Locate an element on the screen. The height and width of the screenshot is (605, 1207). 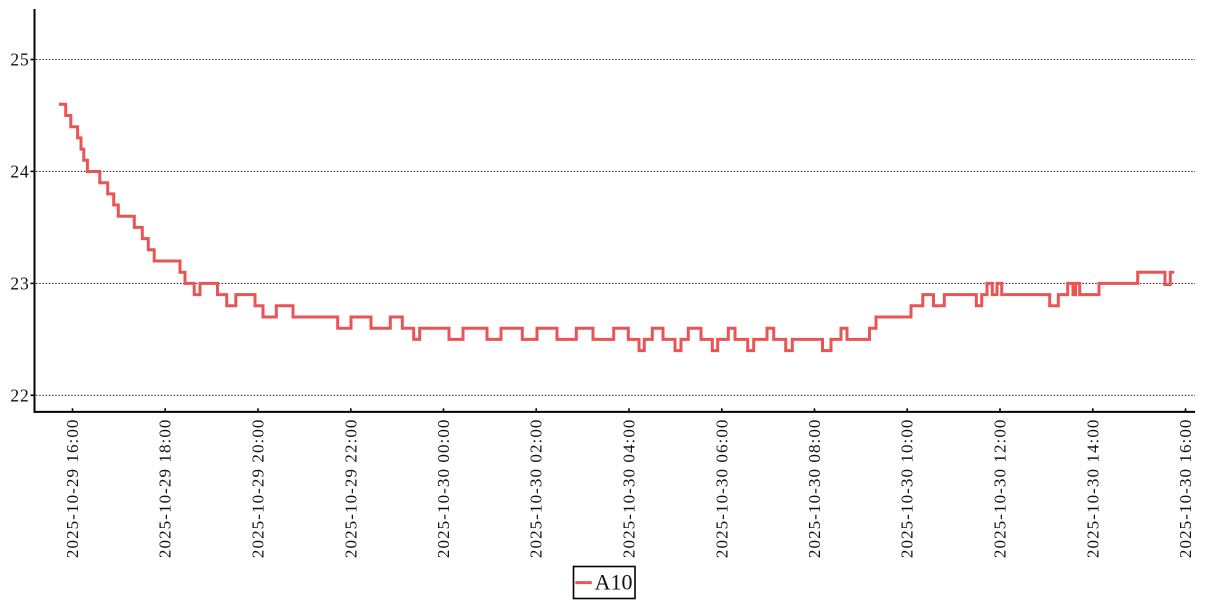
svg-text: 2025-10-30 12:00 is located at coordinates (1000, 489).